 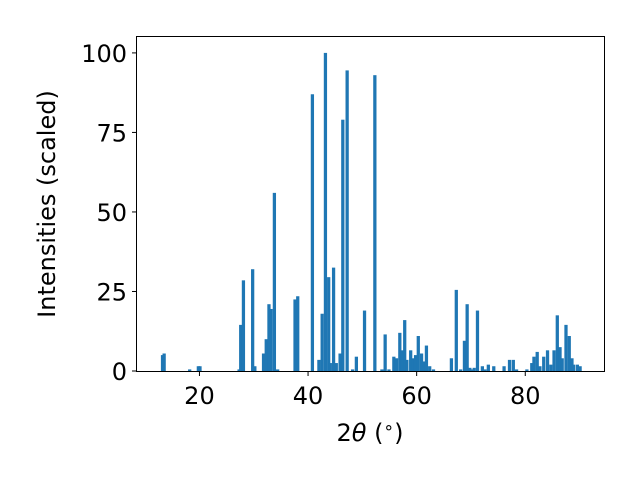 What do you see at coordinates (416, 396) in the screenshot?
I see `x-tick-label: 60` at bounding box center [416, 396].